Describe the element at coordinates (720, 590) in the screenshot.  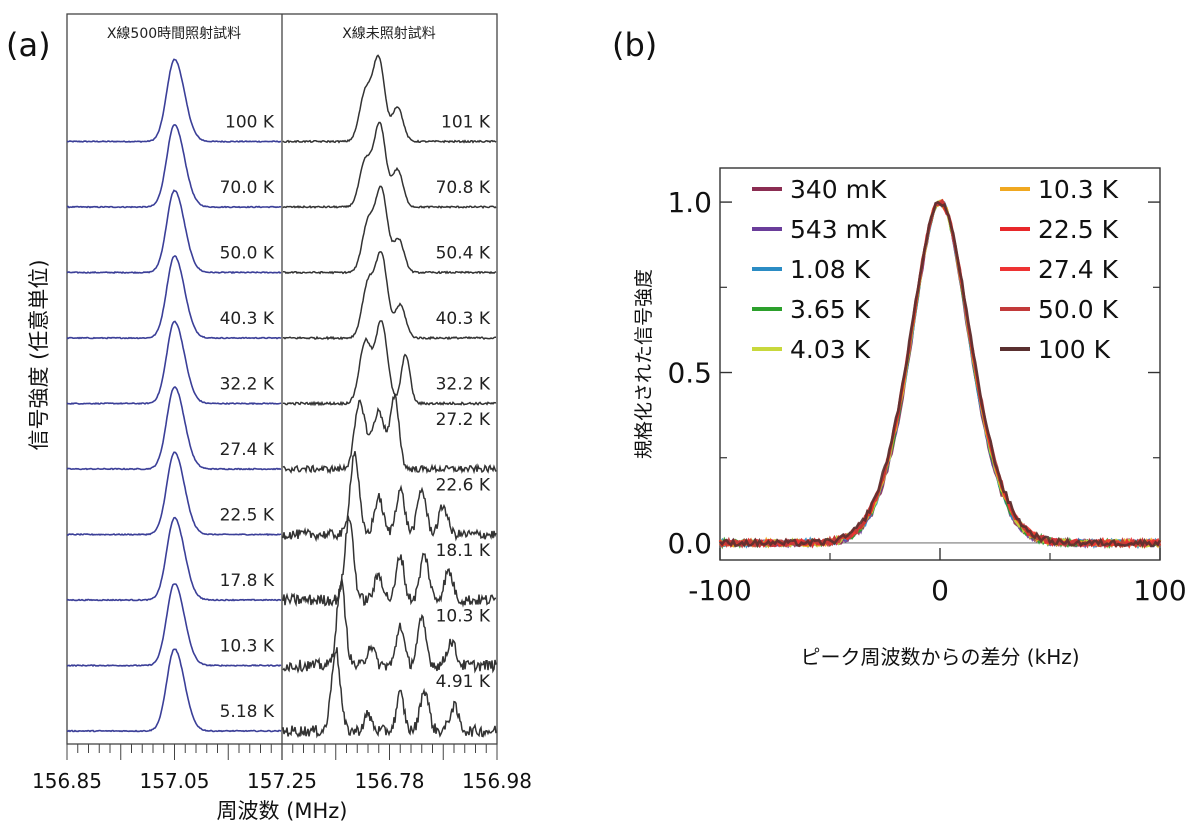
I see `x-tick-label: -100` at that location.